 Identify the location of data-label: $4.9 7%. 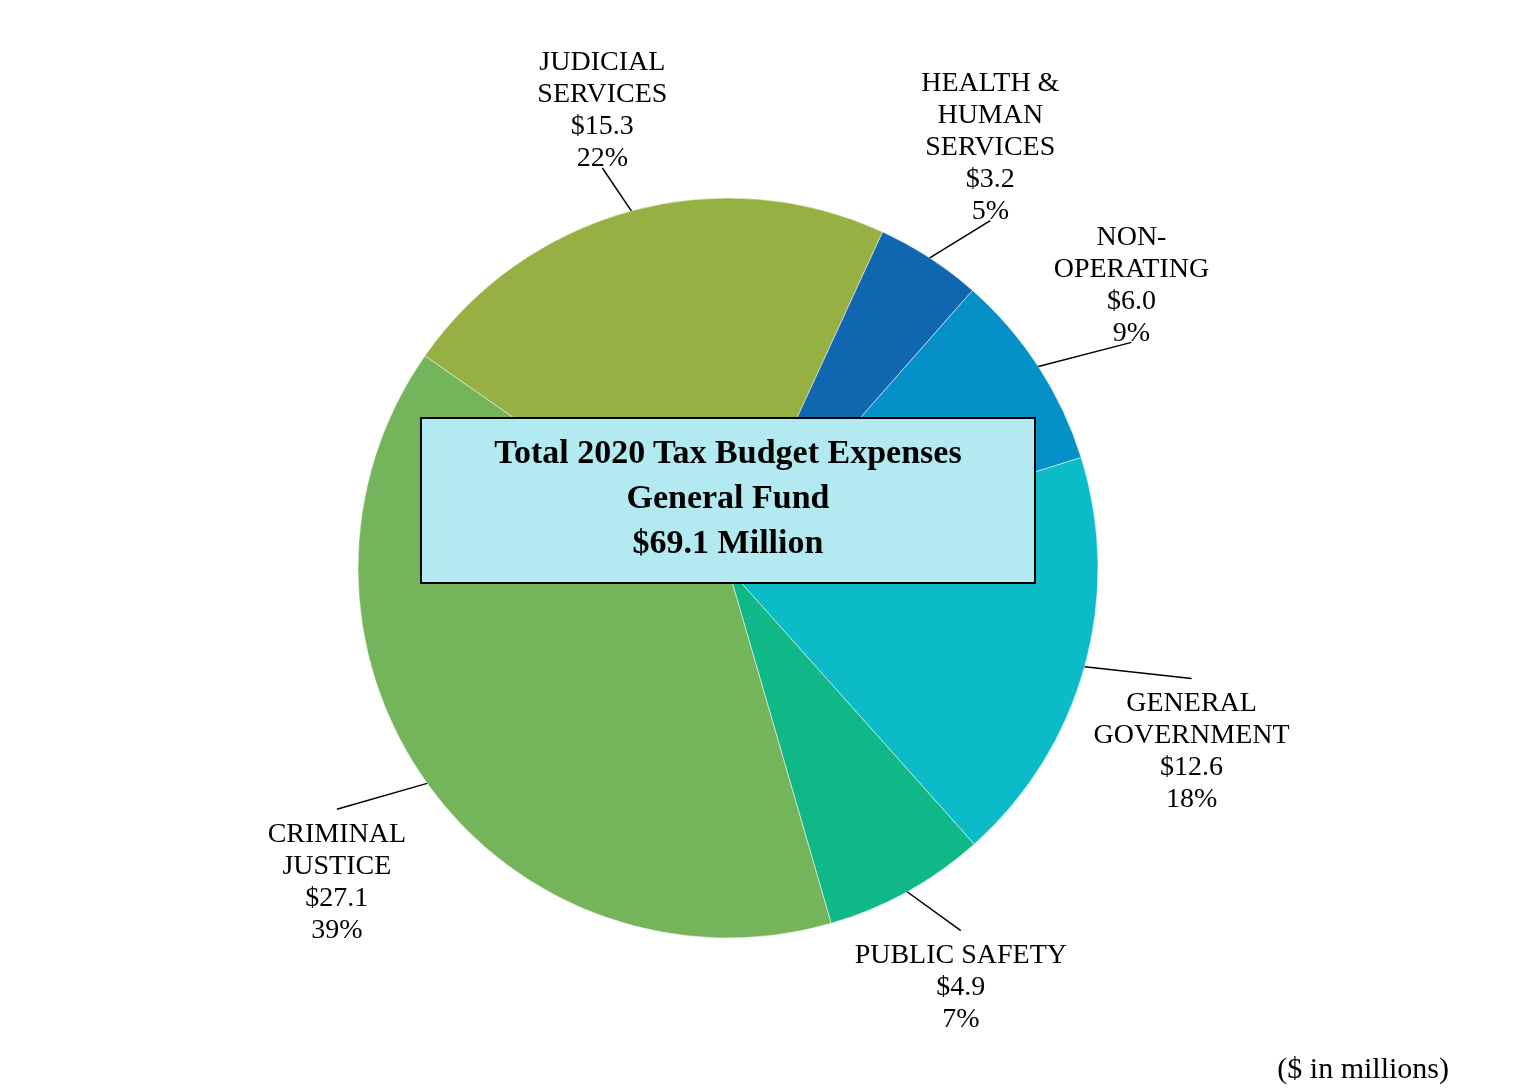
(961, 1002).